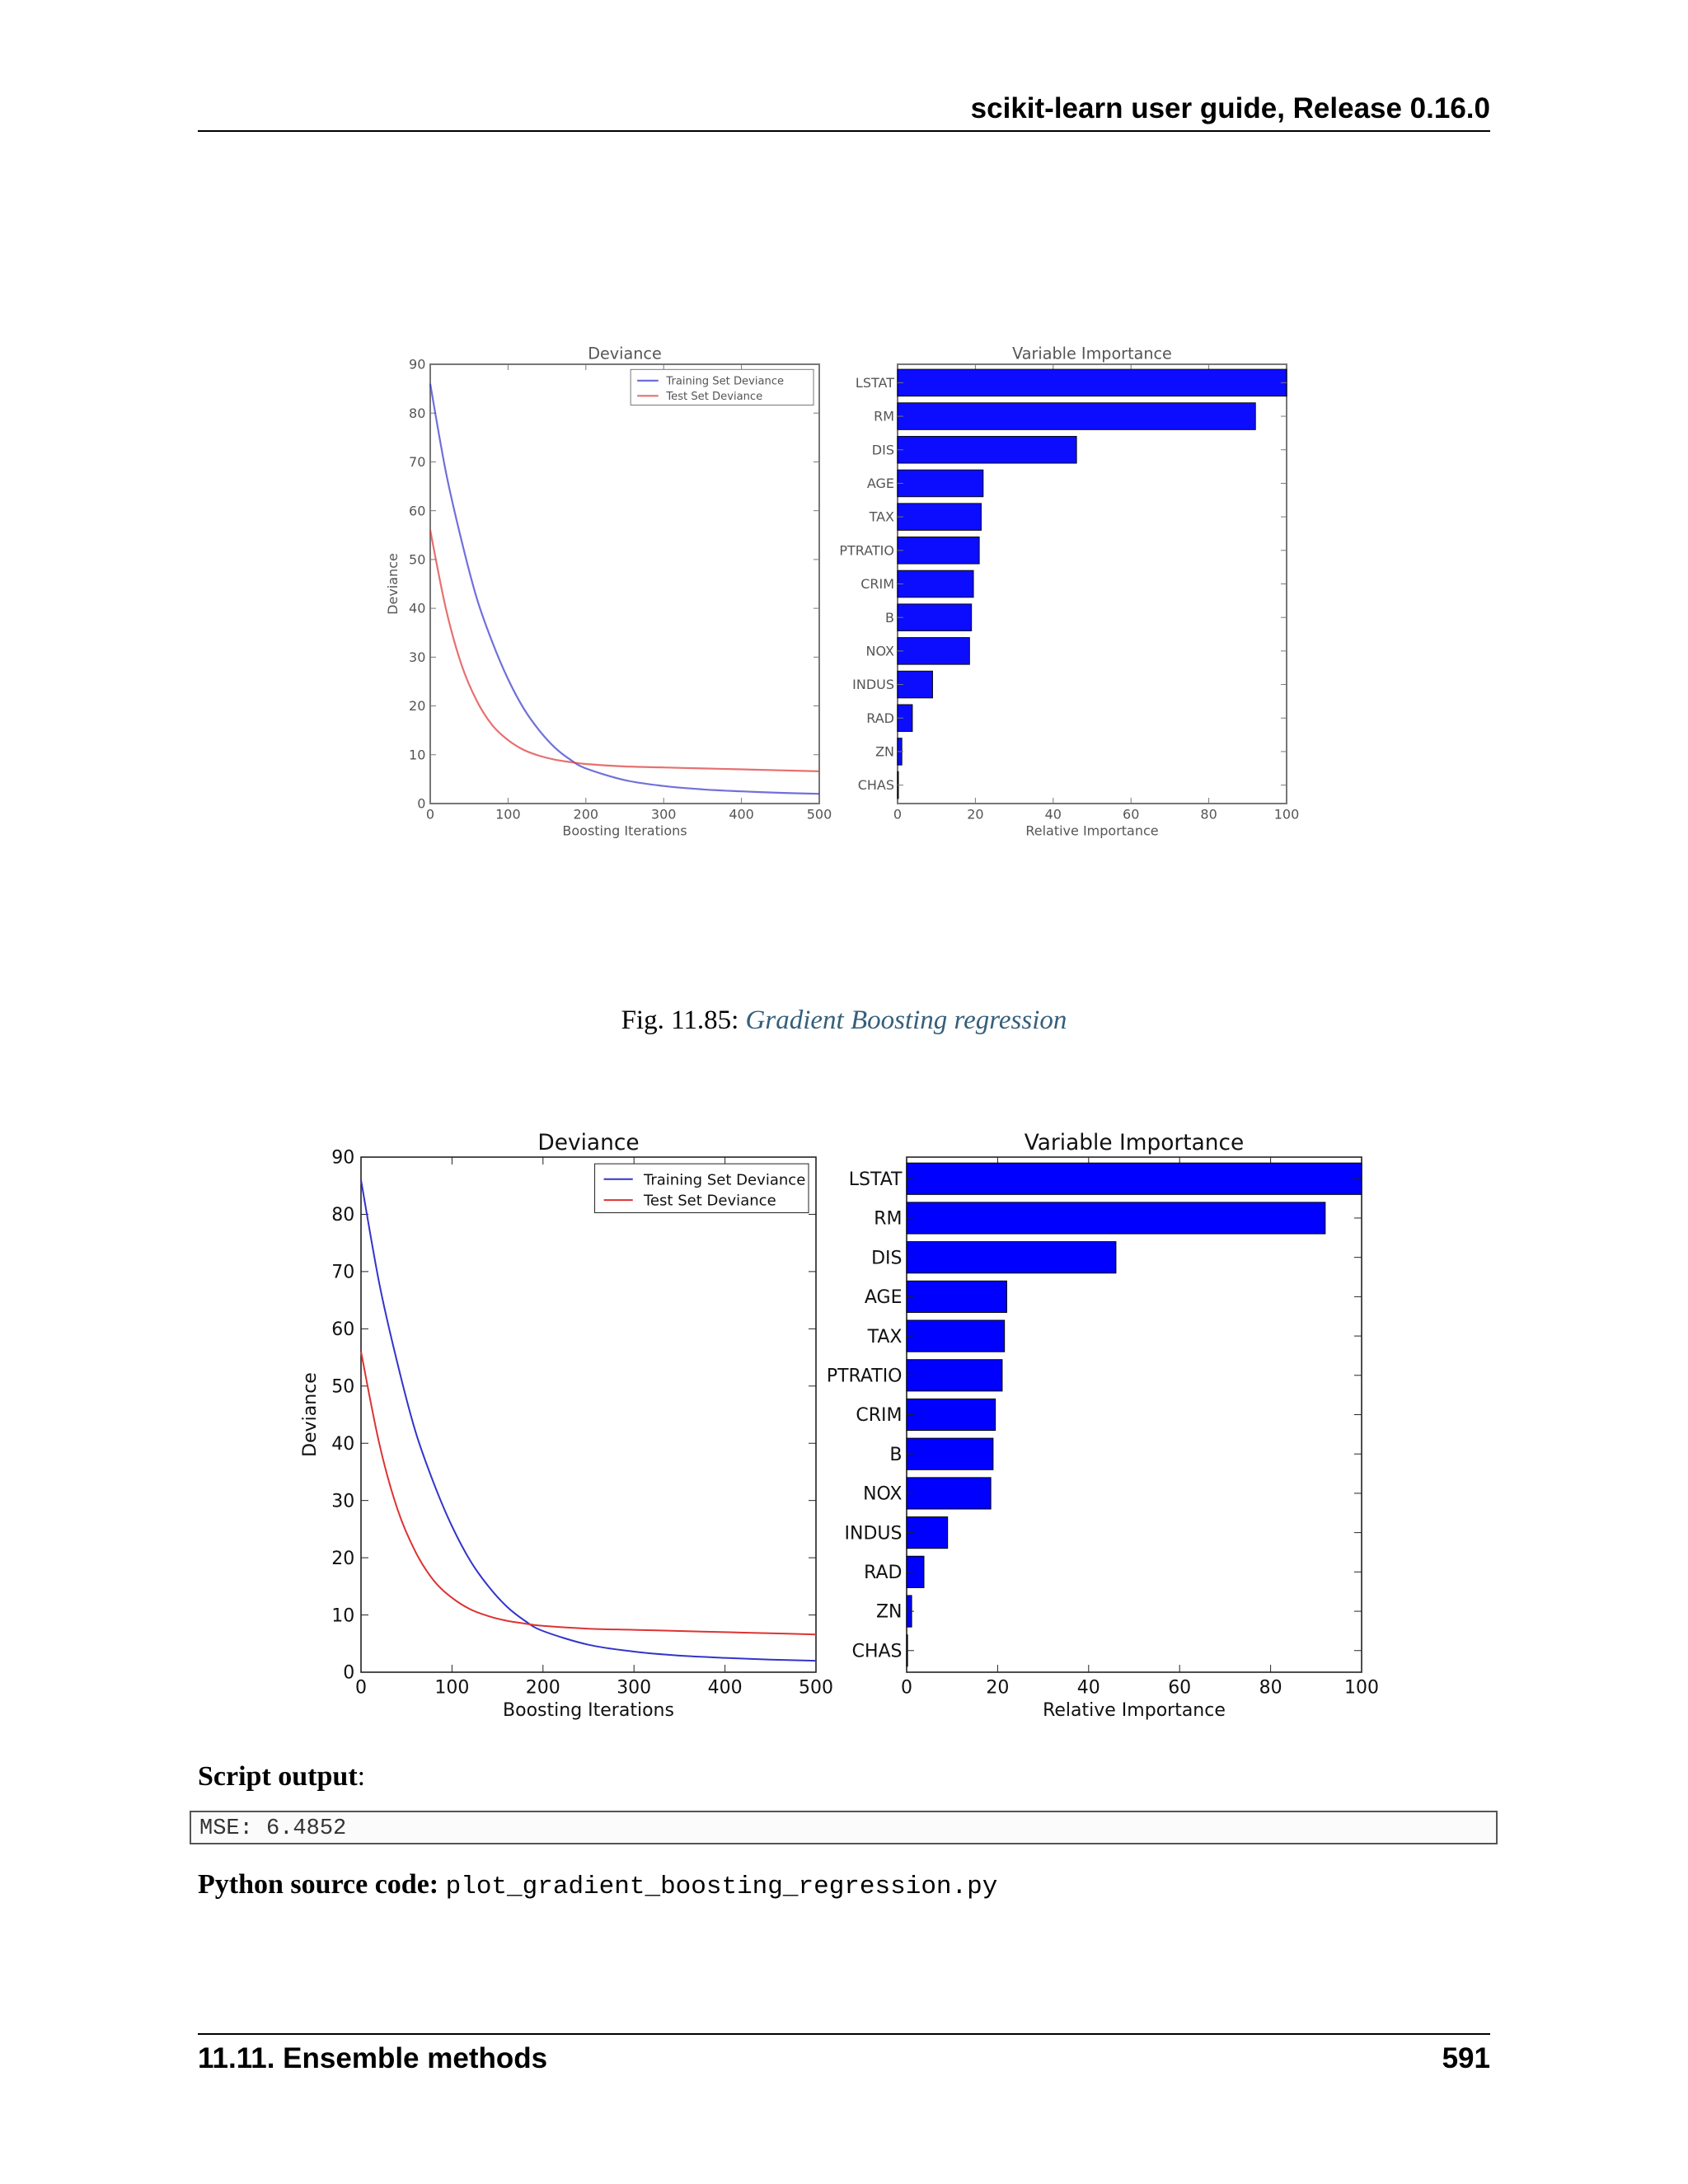  What do you see at coordinates (683, 1020) in the screenshot?
I see `figure-caption-label: Fig. 11.85:` at bounding box center [683, 1020].